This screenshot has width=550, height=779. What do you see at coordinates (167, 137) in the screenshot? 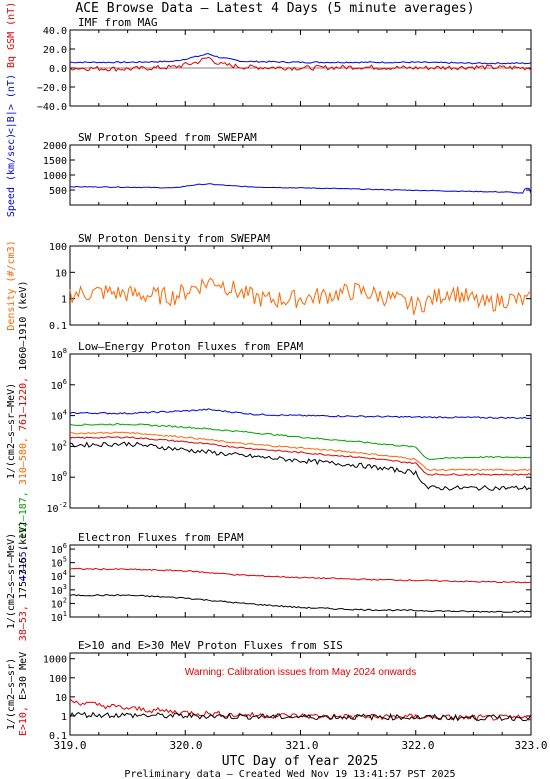
I see `panel-title: SW Proton Speed from SWEPAM` at bounding box center [167, 137].